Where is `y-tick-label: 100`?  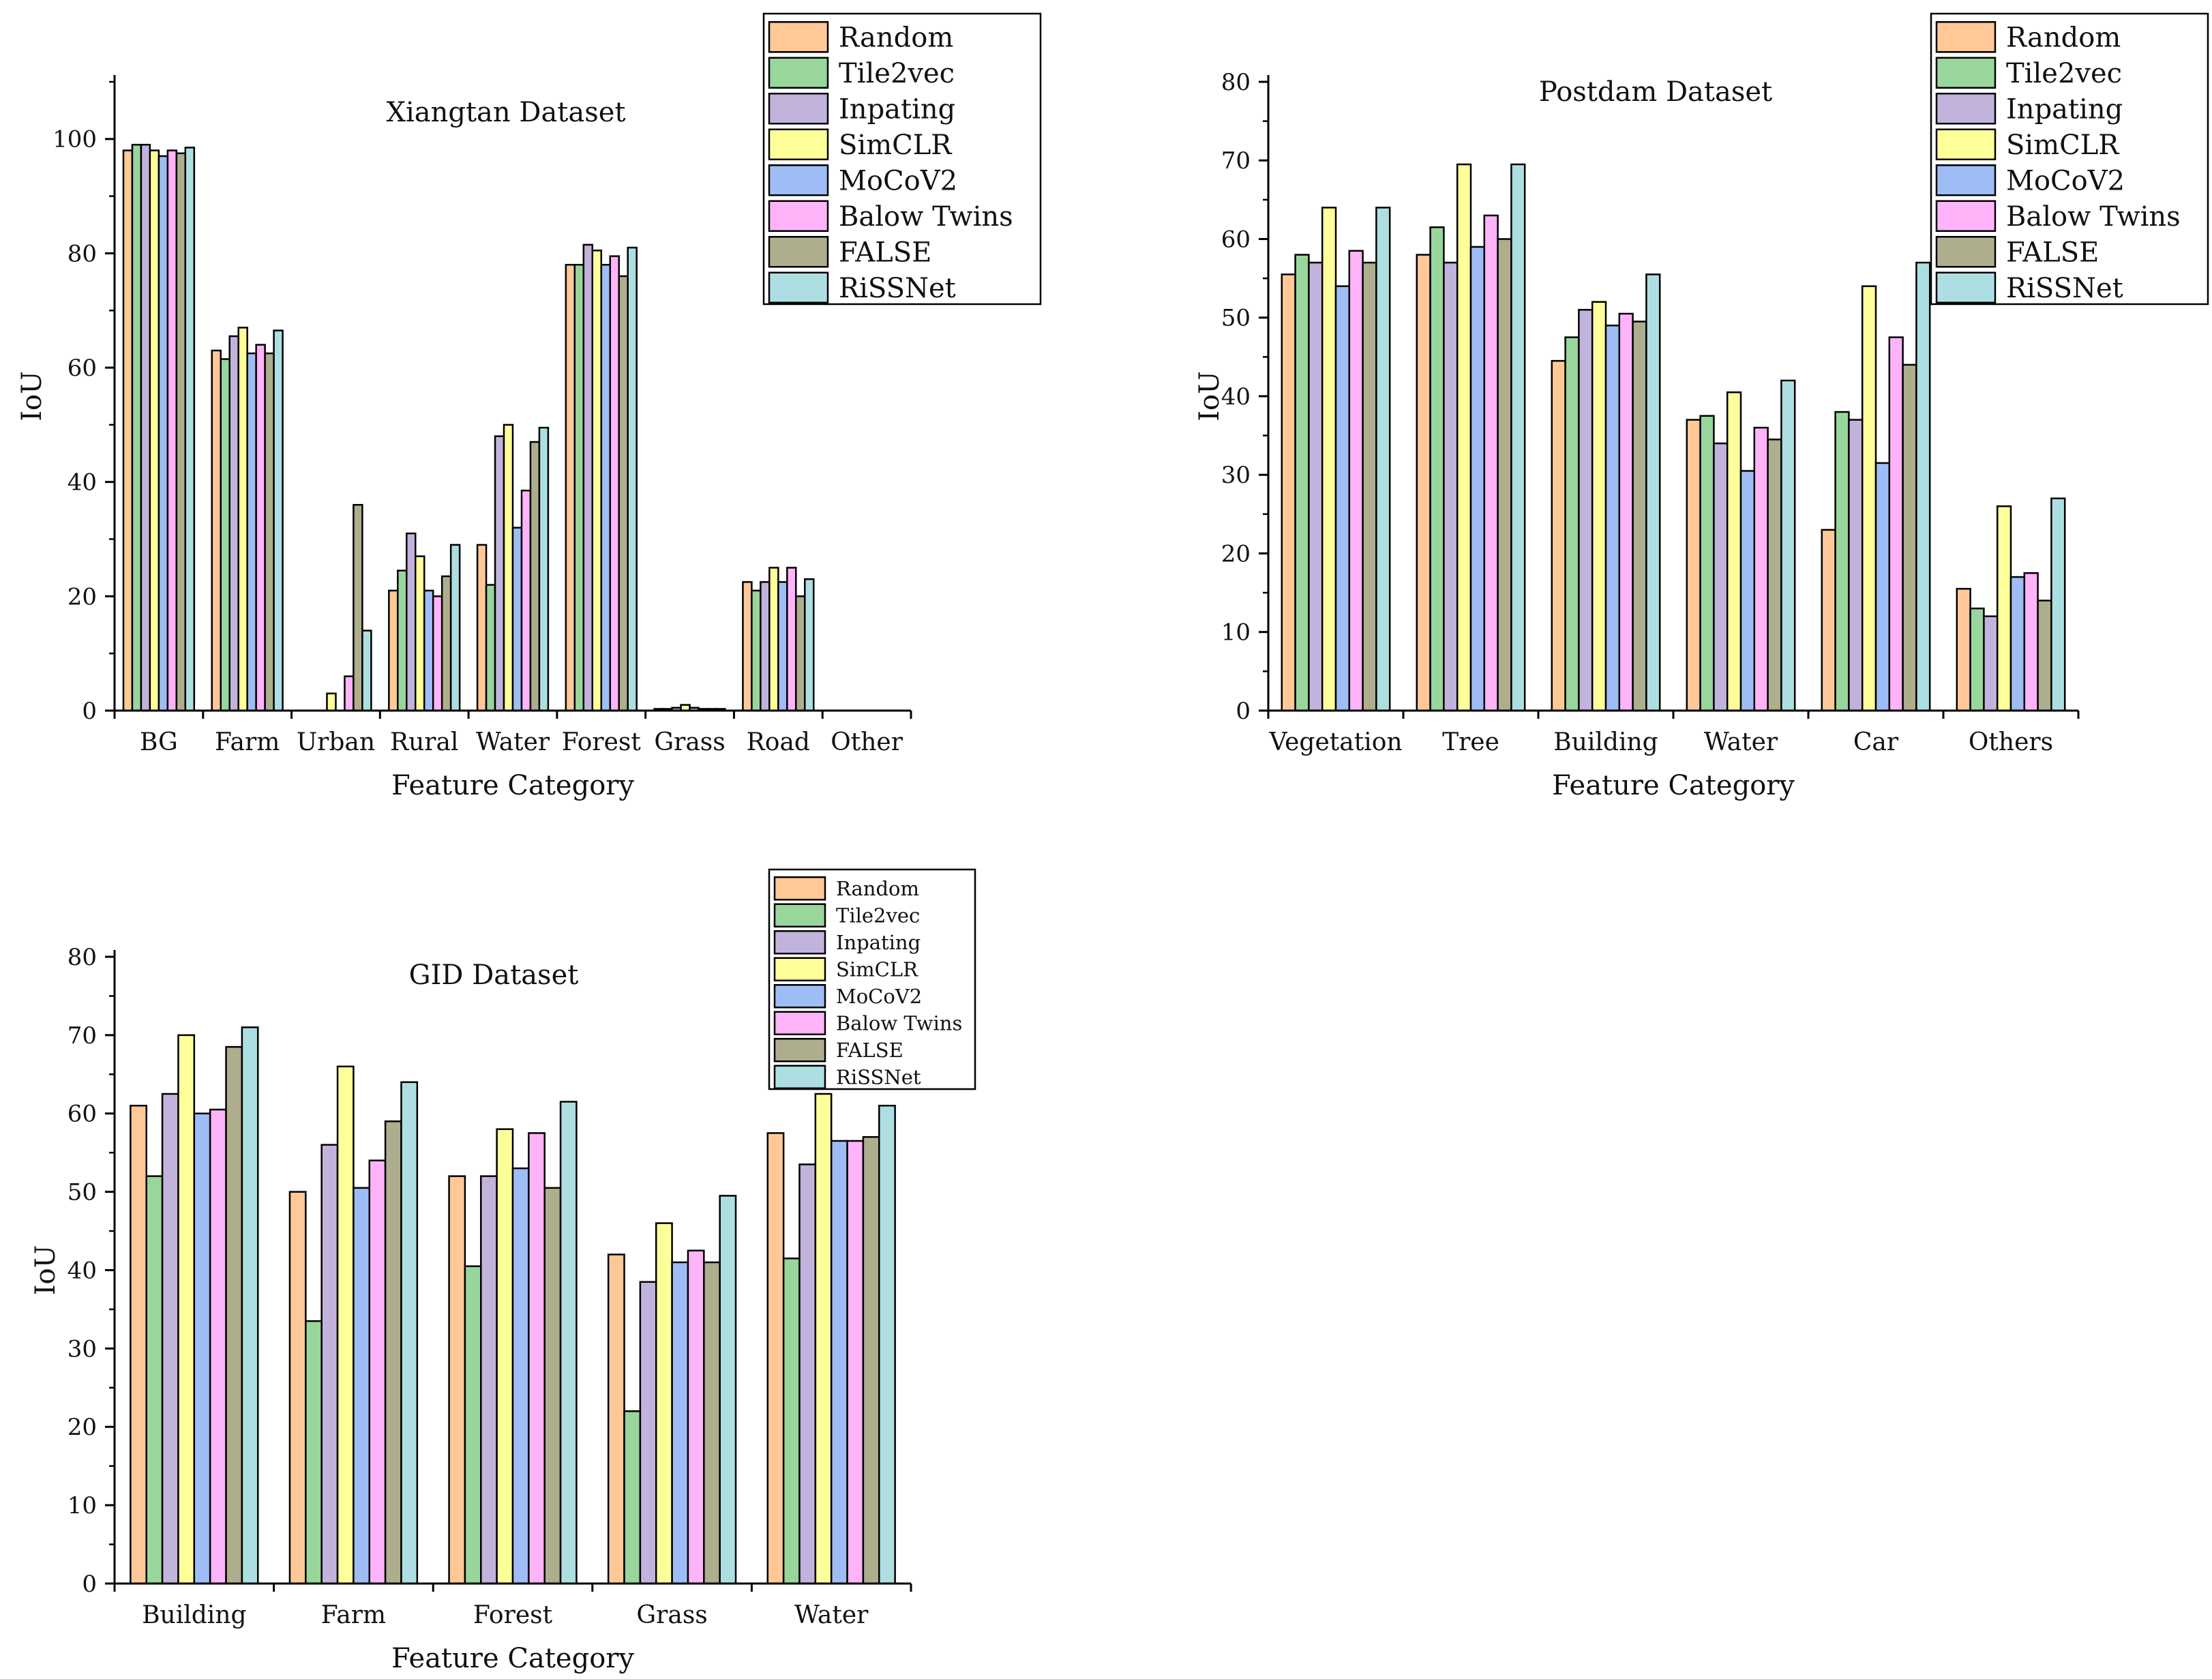 y-tick-label: 100 is located at coordinates (75, 139).